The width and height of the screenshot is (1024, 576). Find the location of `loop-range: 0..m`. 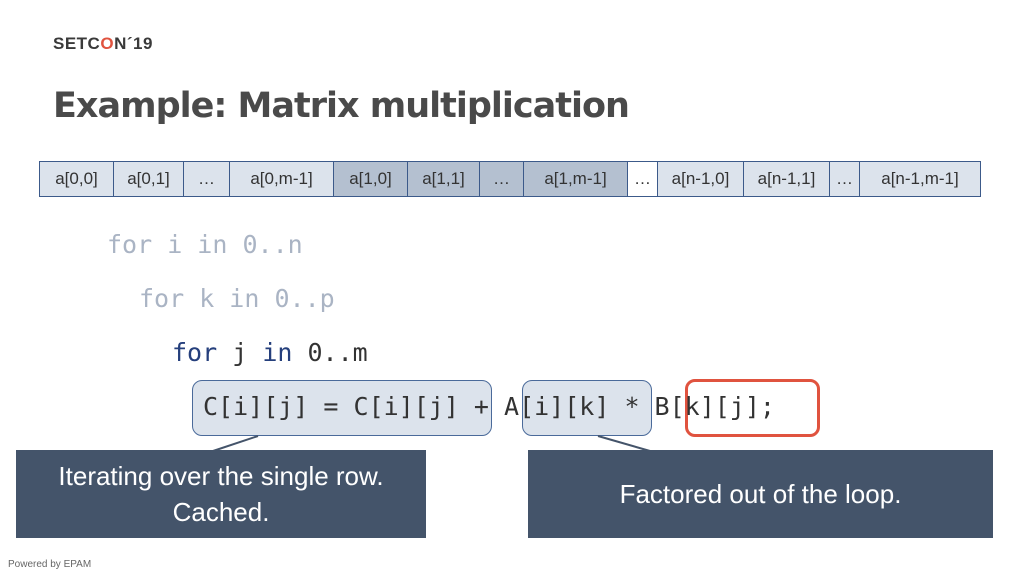

loop-range: 0..m is located at coordinates (330, 352).